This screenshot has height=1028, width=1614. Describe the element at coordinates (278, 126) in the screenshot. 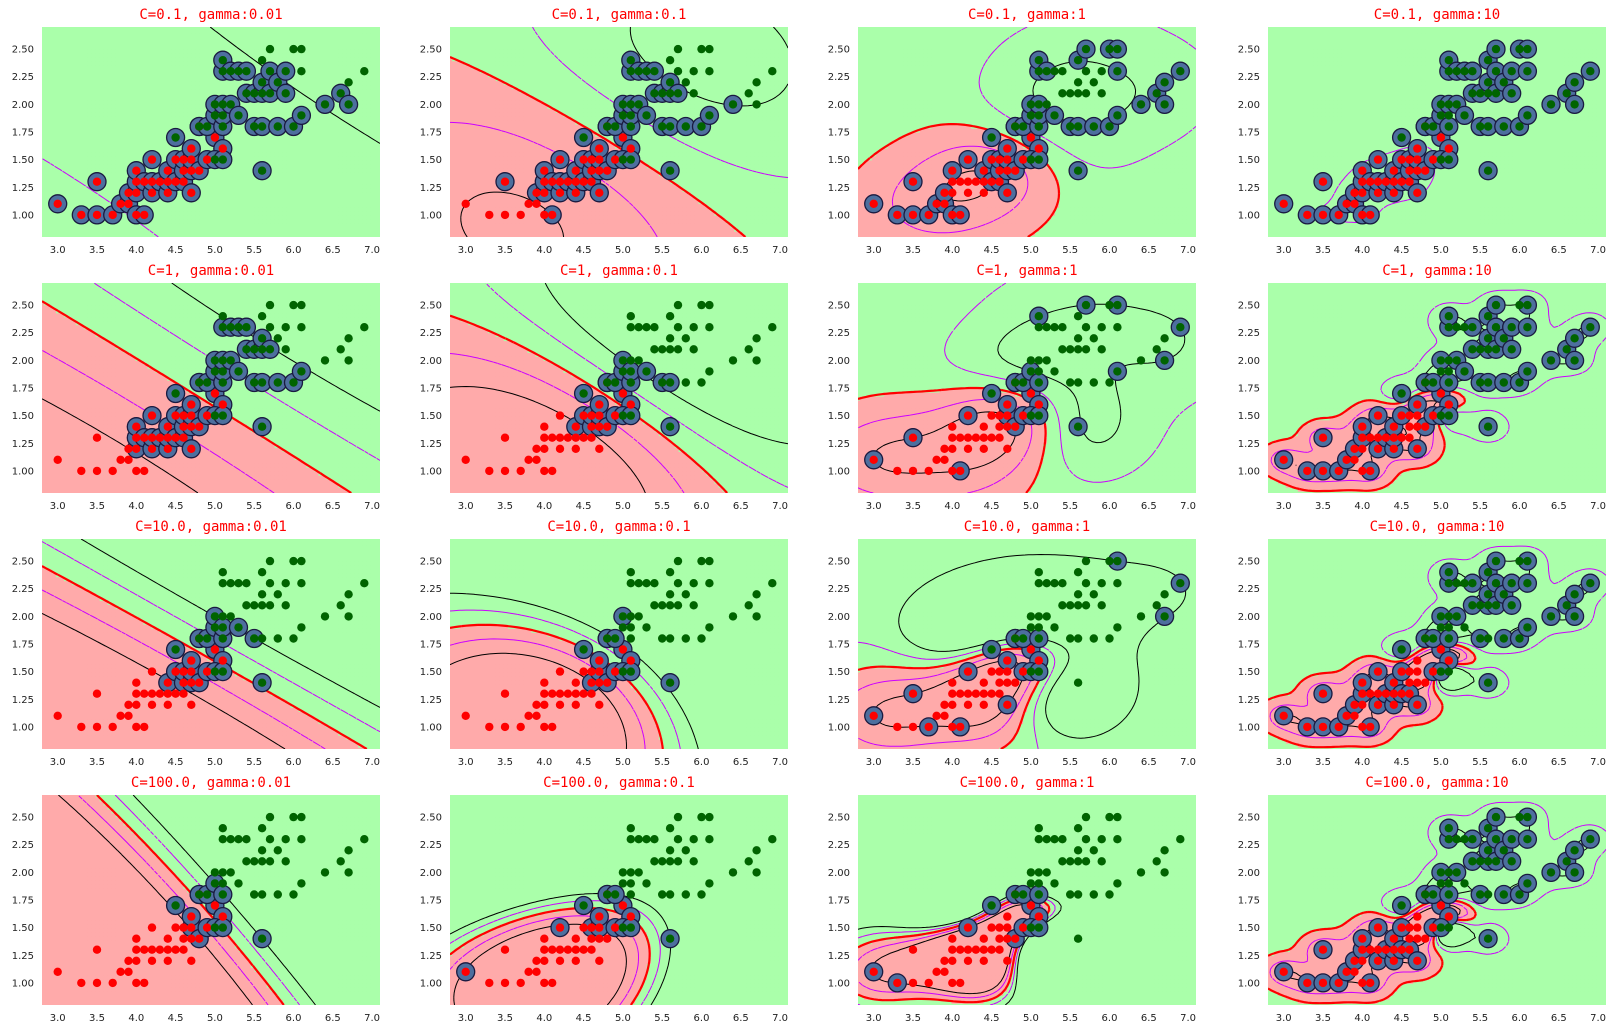

I see `point-class1` at that location.